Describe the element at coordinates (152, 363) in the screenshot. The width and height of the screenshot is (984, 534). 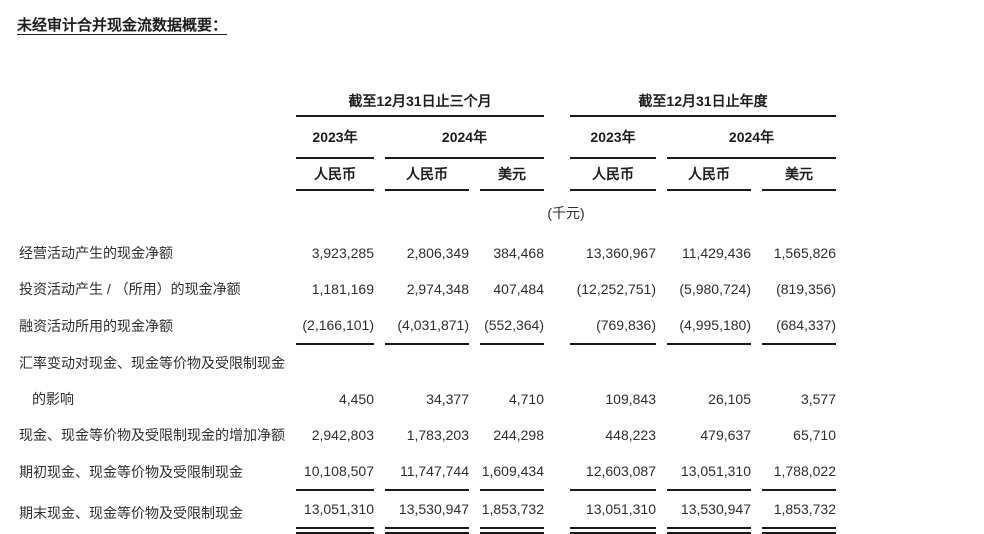
I see `row-label: 汇率变动对现金、现金等价物及受限制现金` at that location.